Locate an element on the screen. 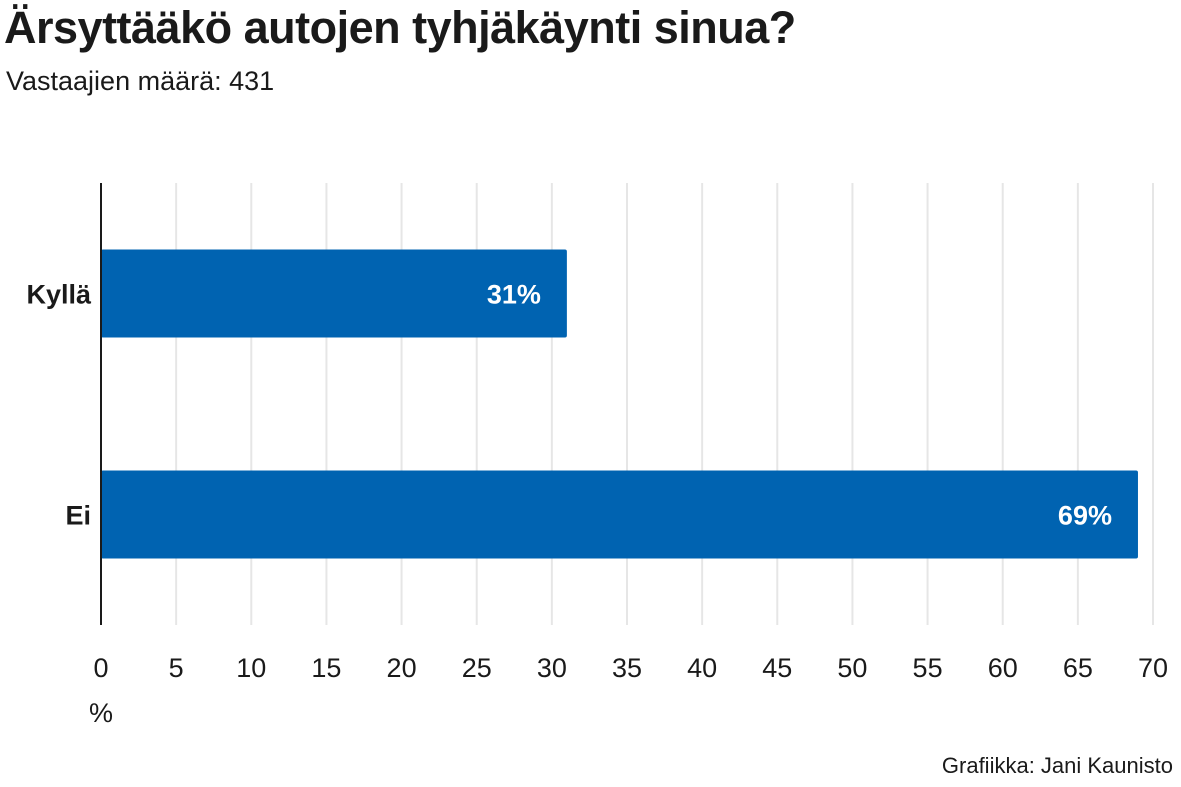 The height and width of the screenshot is (787, 1181). x-tick-label-5: 5 is located at coordinates (176, 668).